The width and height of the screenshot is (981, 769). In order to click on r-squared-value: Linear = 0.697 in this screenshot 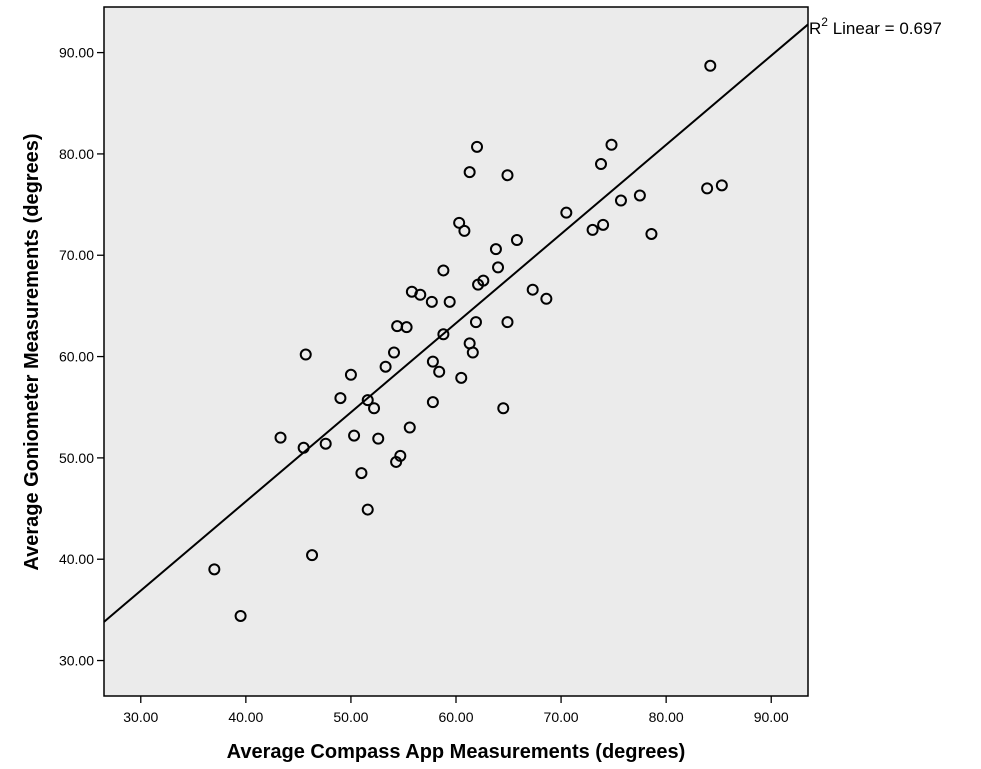, I will do `click(885, 28)`.